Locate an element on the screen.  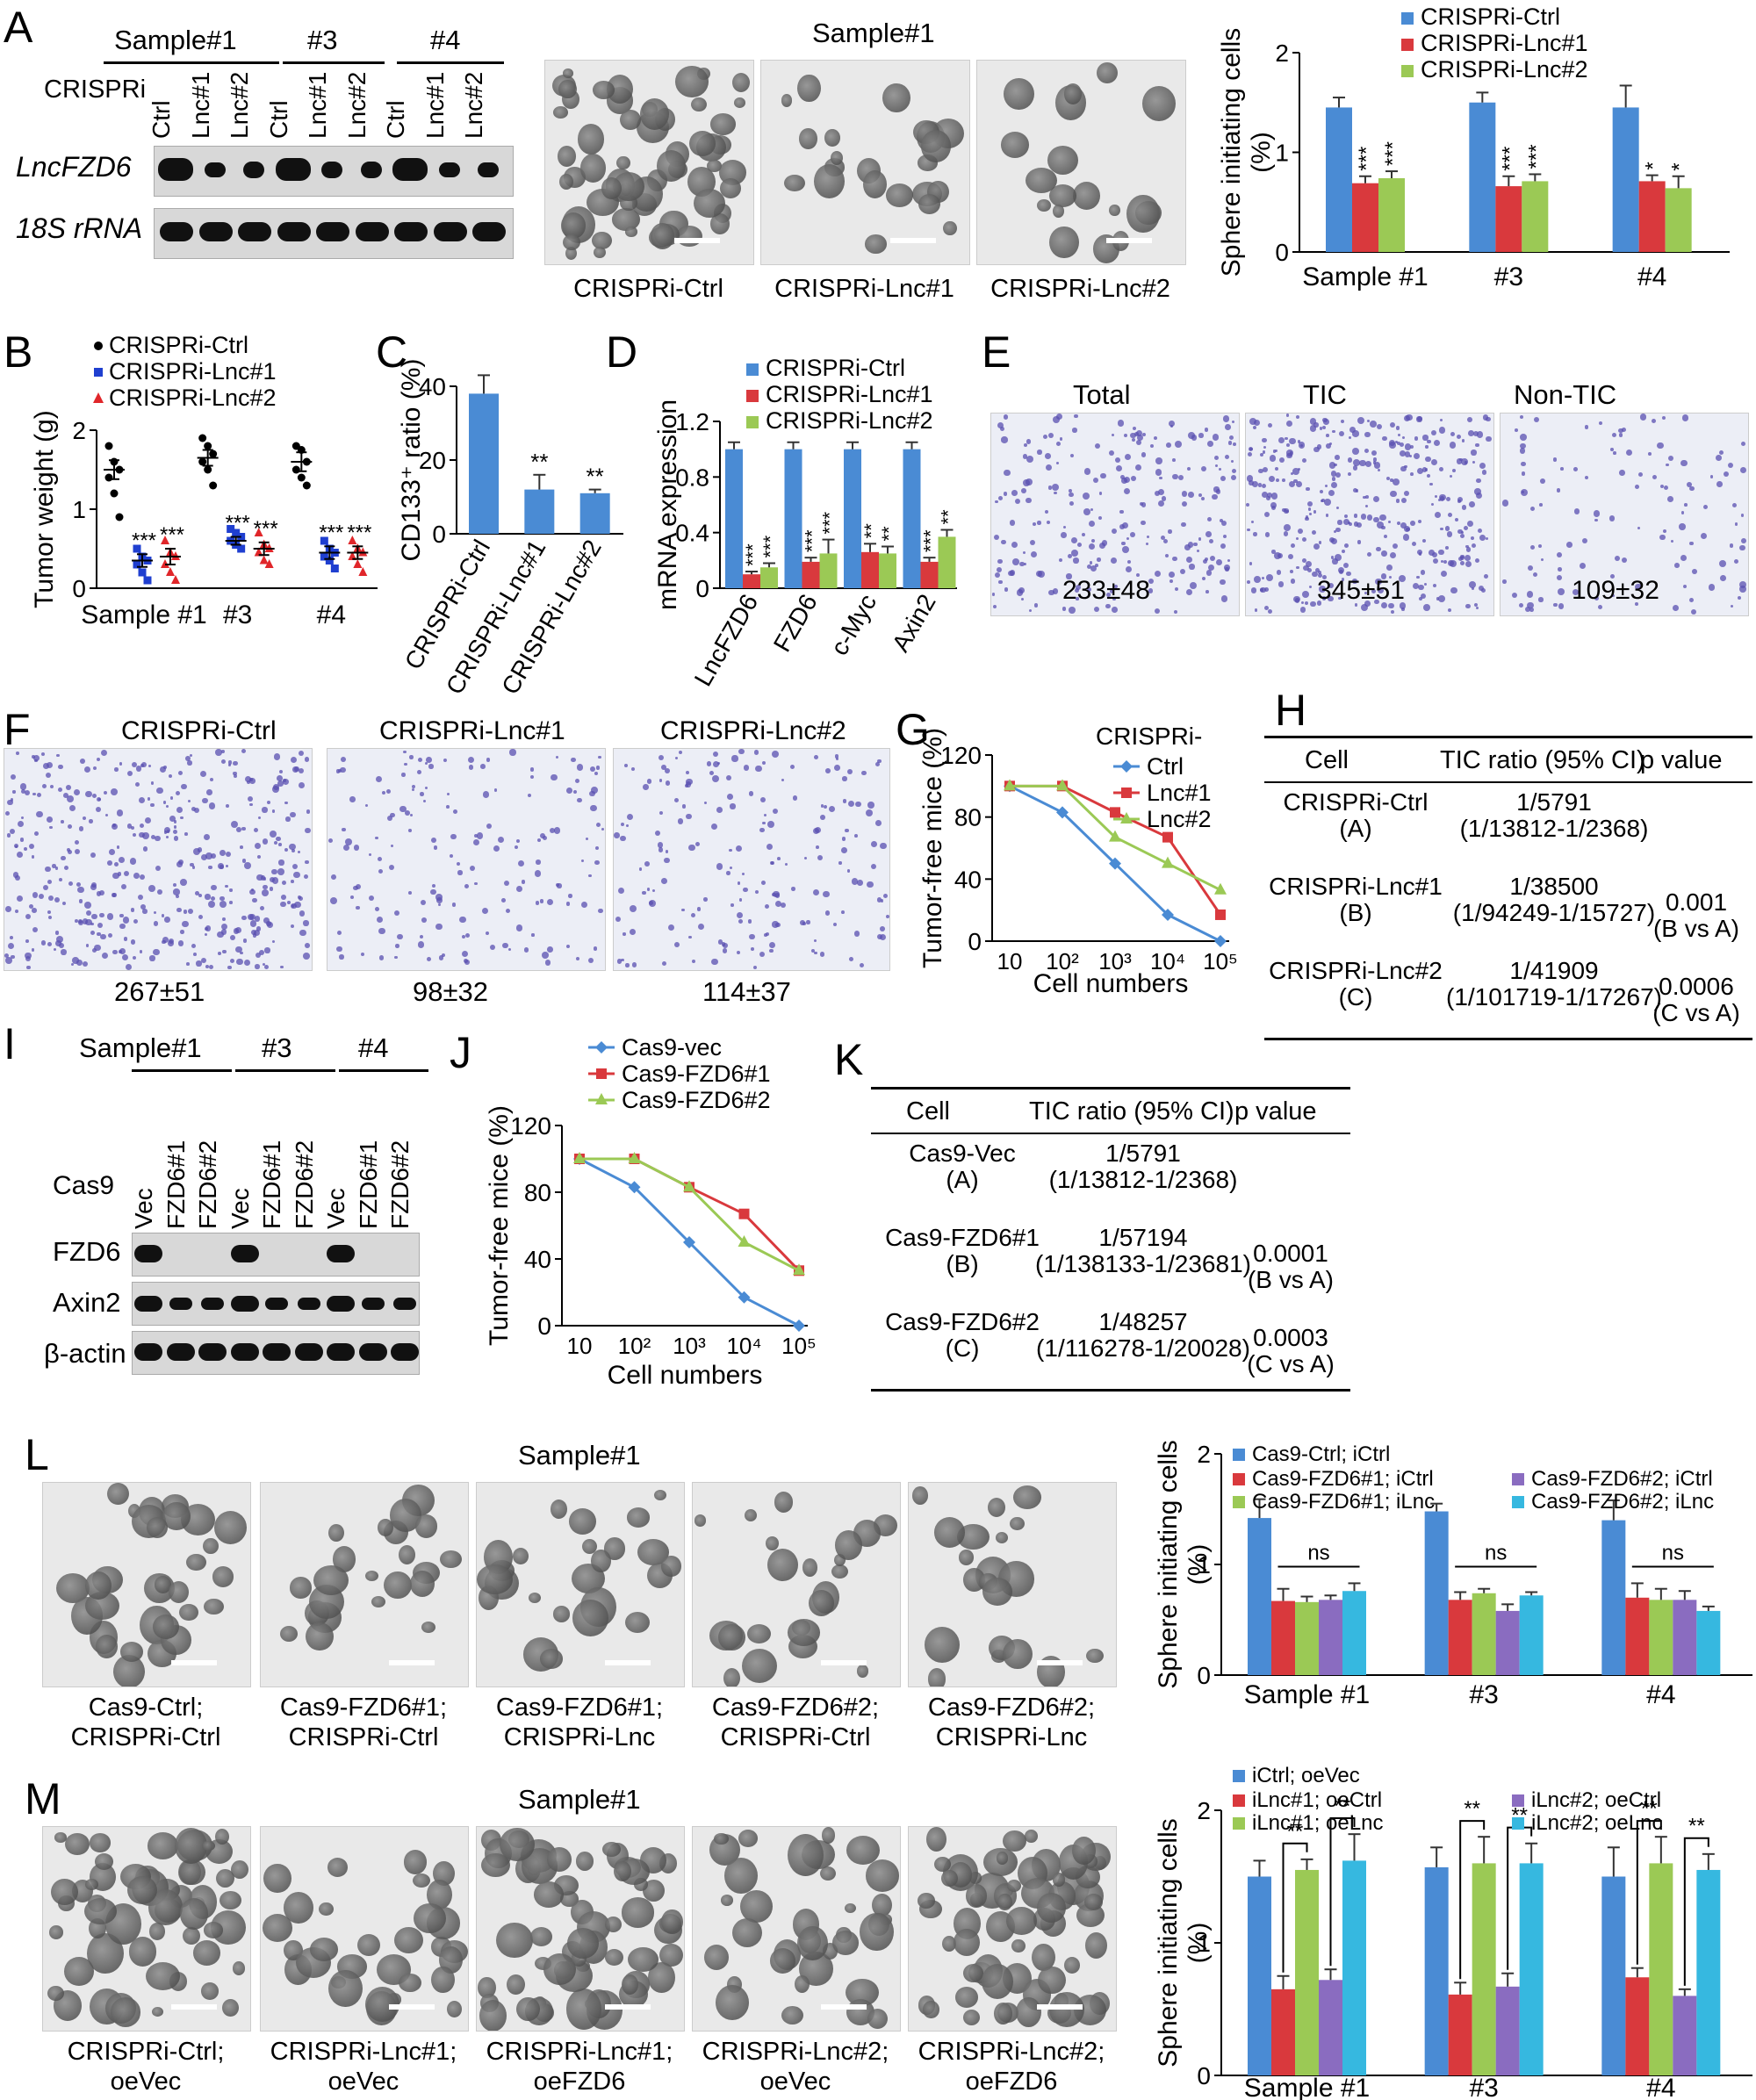
legend-marker is located at coordinates (98, 346).